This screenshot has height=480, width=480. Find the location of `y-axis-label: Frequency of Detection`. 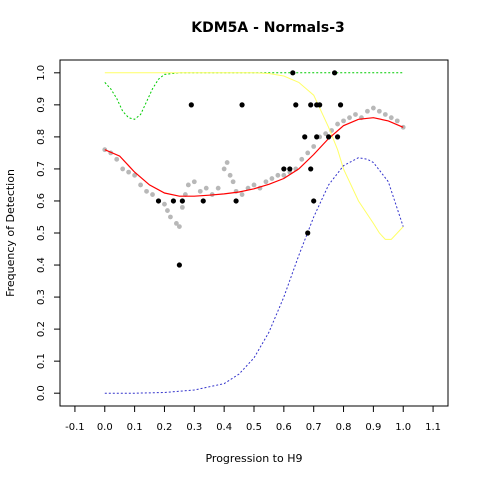

y-axis-label: Frequency of Detection is located at coordinates (10, 233).